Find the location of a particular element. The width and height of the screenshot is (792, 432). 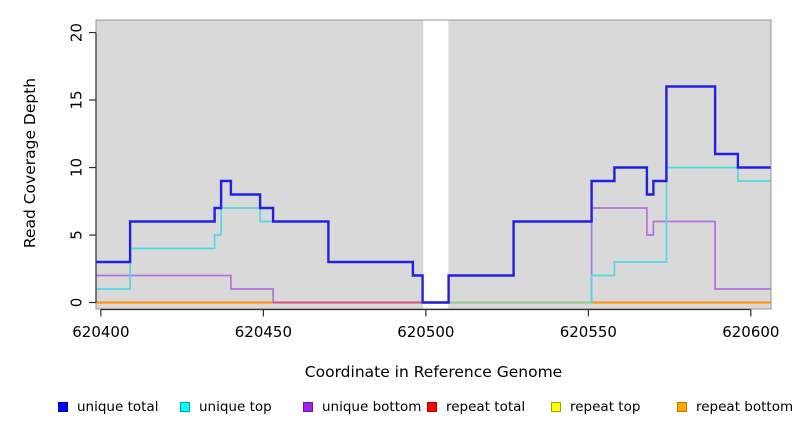

y-tick-label: 20 is located at coordinates (76, 32).